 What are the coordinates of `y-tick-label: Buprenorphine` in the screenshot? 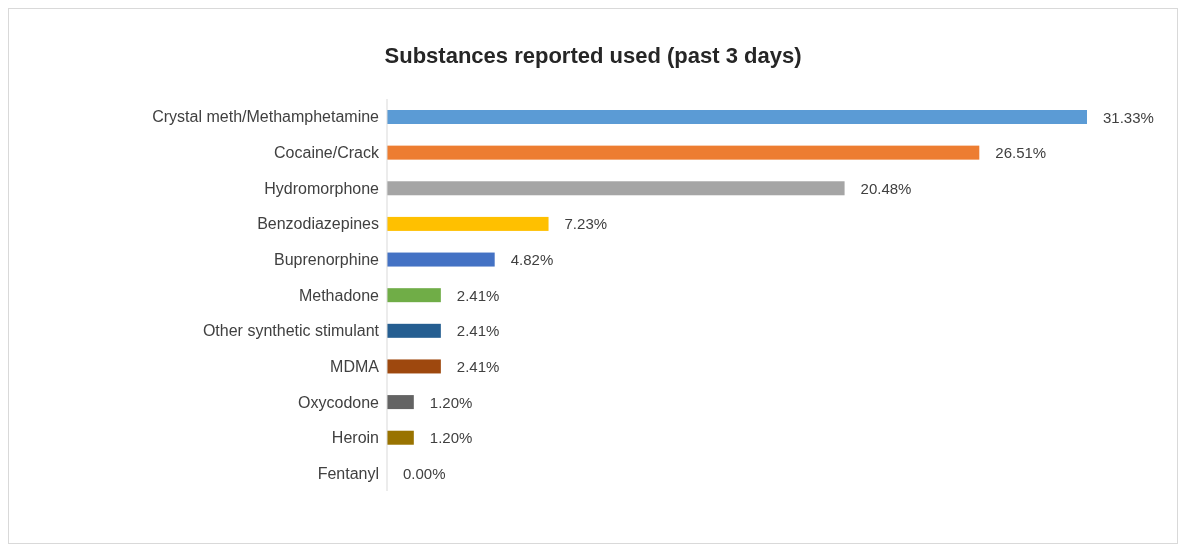 It's located at (327, 260).